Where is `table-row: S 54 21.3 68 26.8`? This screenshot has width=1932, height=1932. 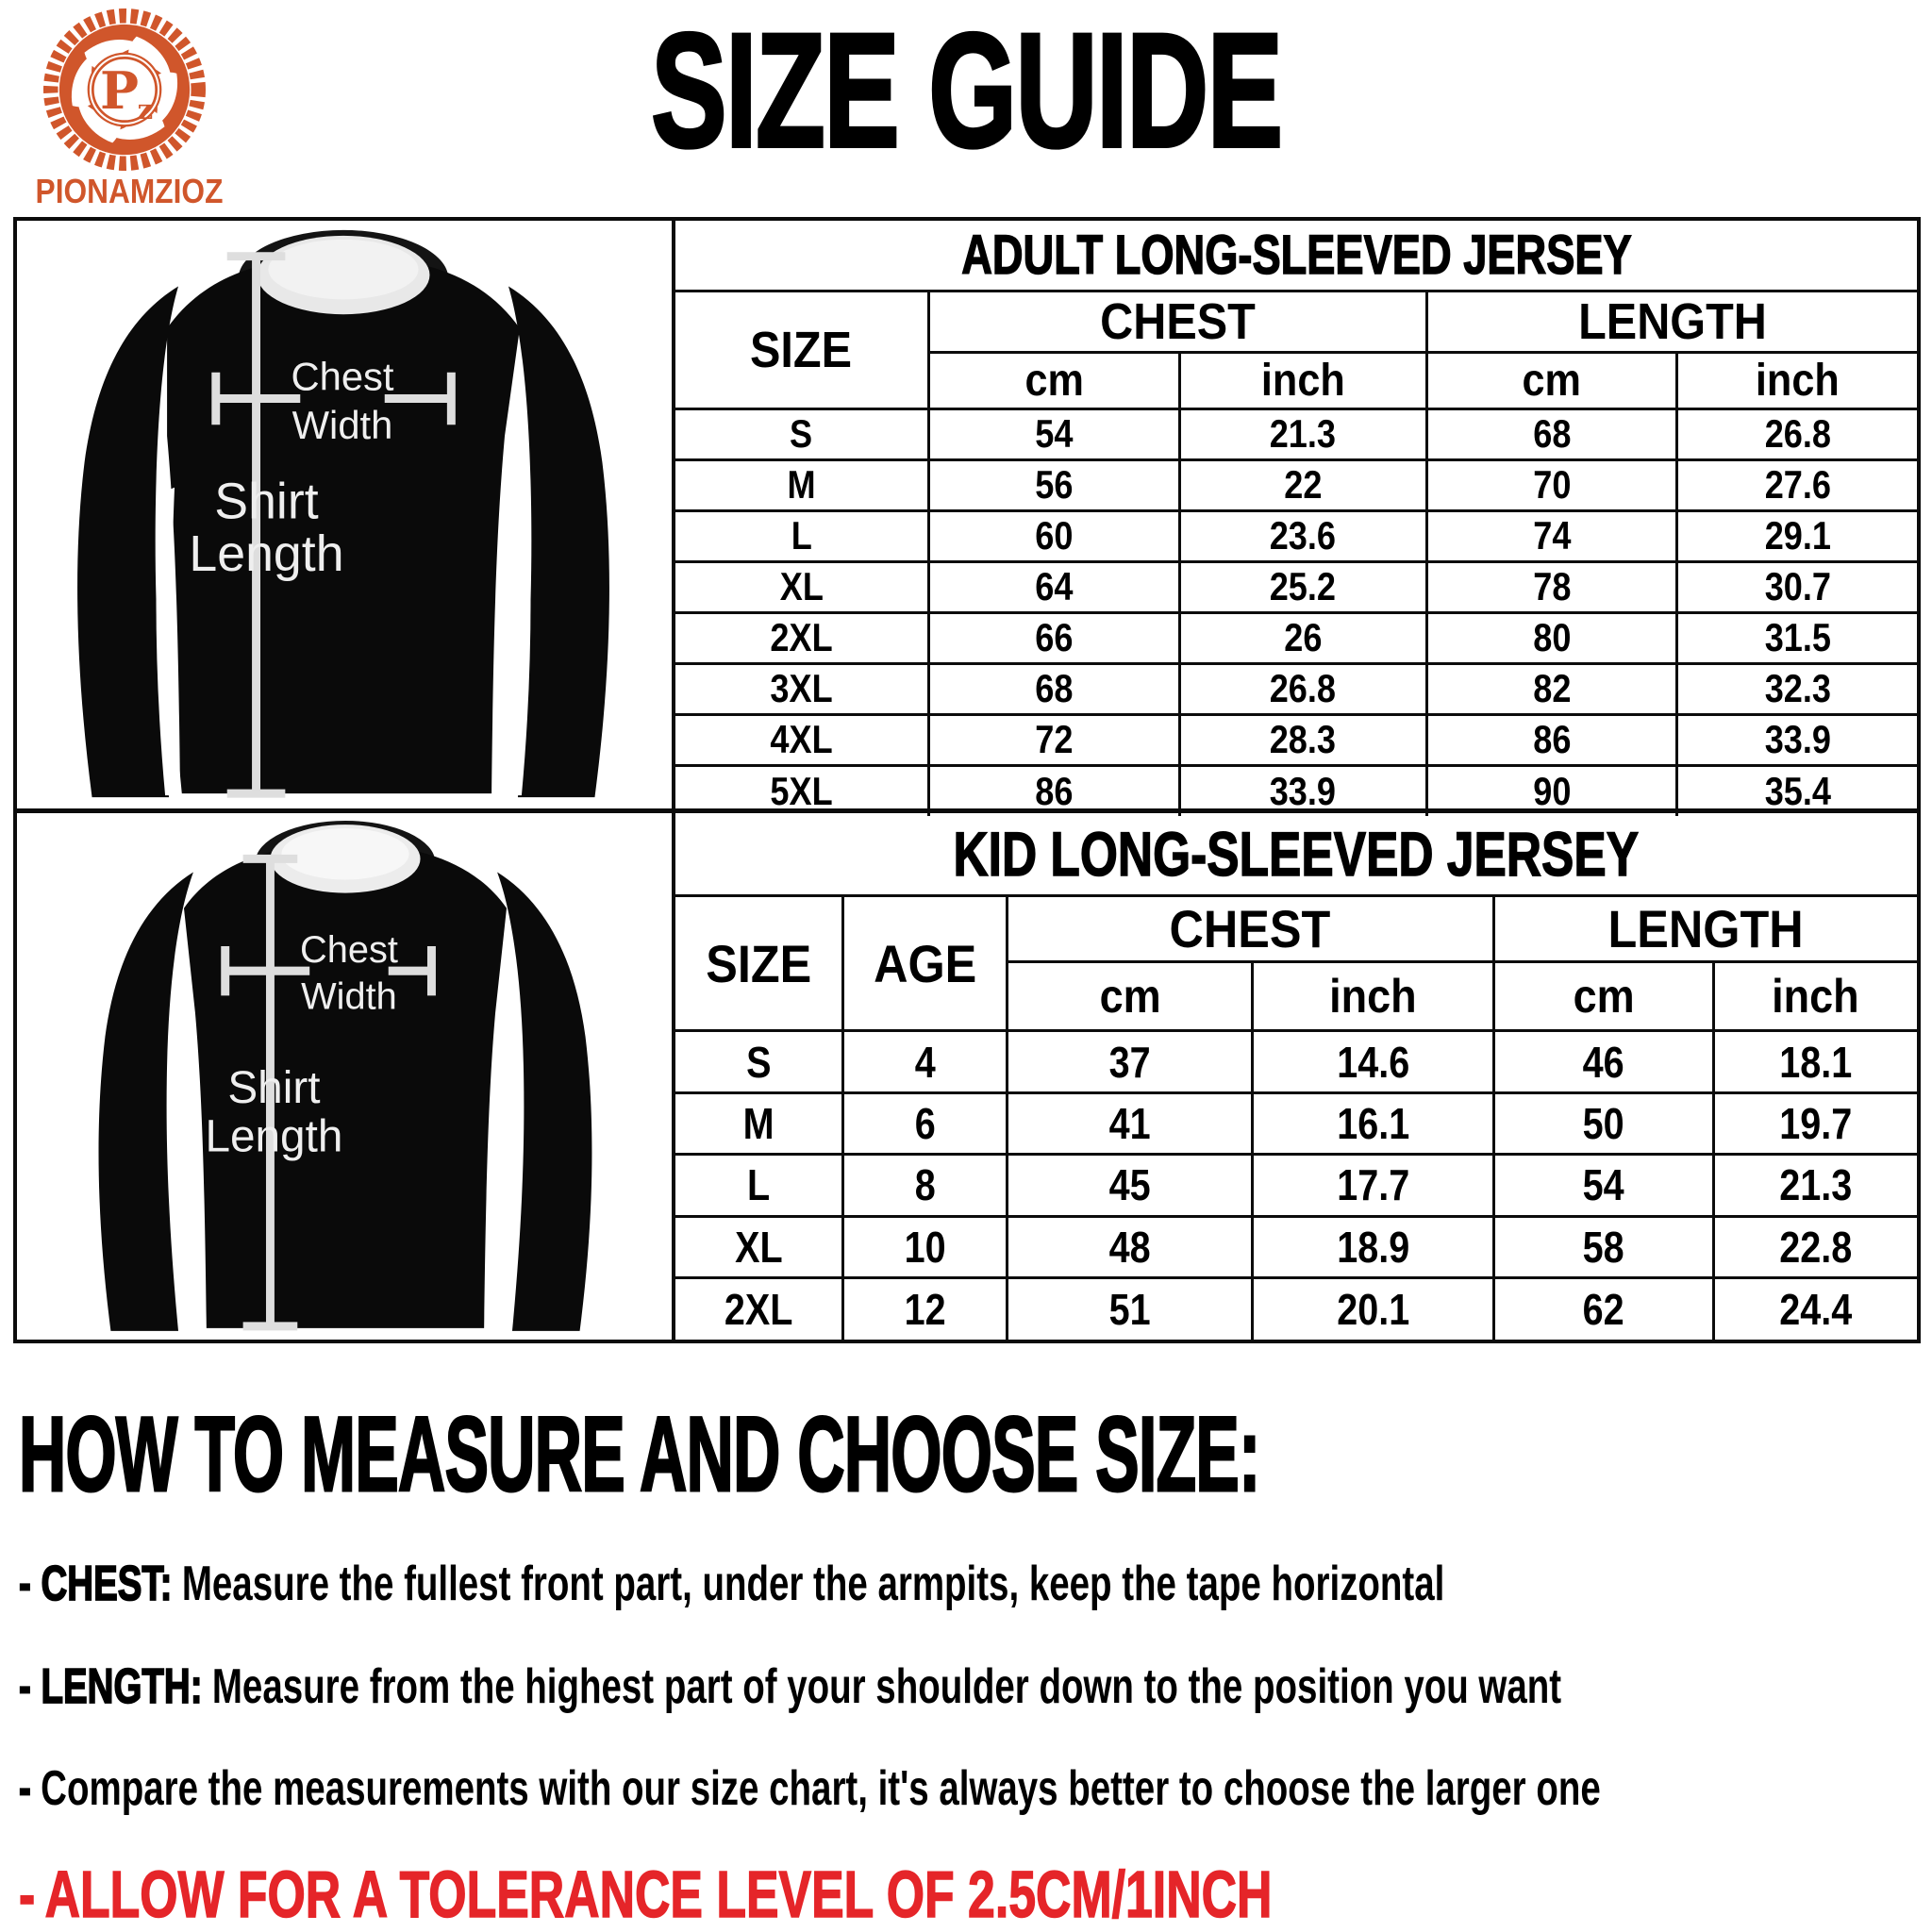 table-row: S 54 21.3 68 26.8 is located at coordinates (1297, 434).